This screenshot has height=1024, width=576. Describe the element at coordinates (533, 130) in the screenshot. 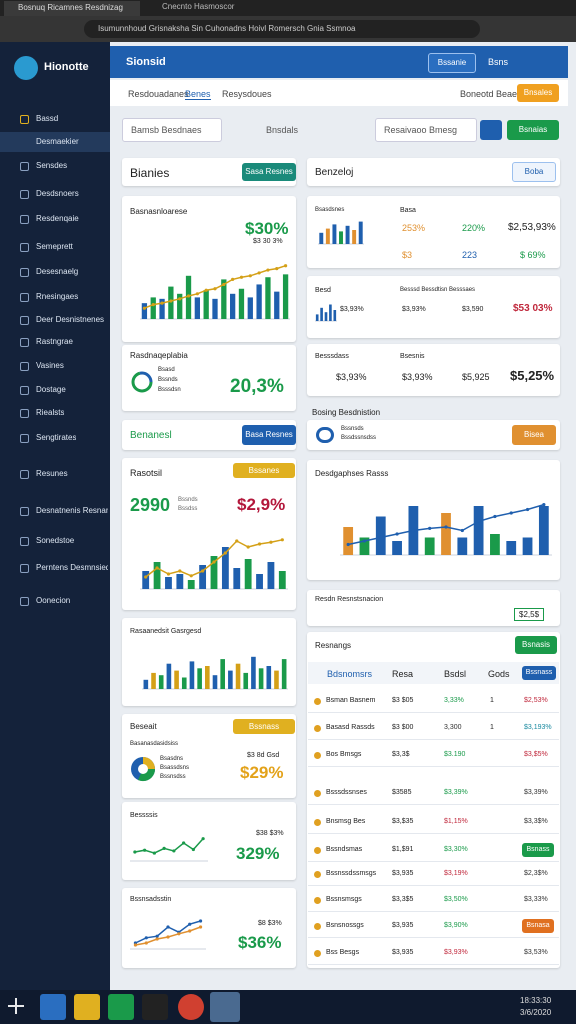

I see `go-button: Bsnaias` at that location.